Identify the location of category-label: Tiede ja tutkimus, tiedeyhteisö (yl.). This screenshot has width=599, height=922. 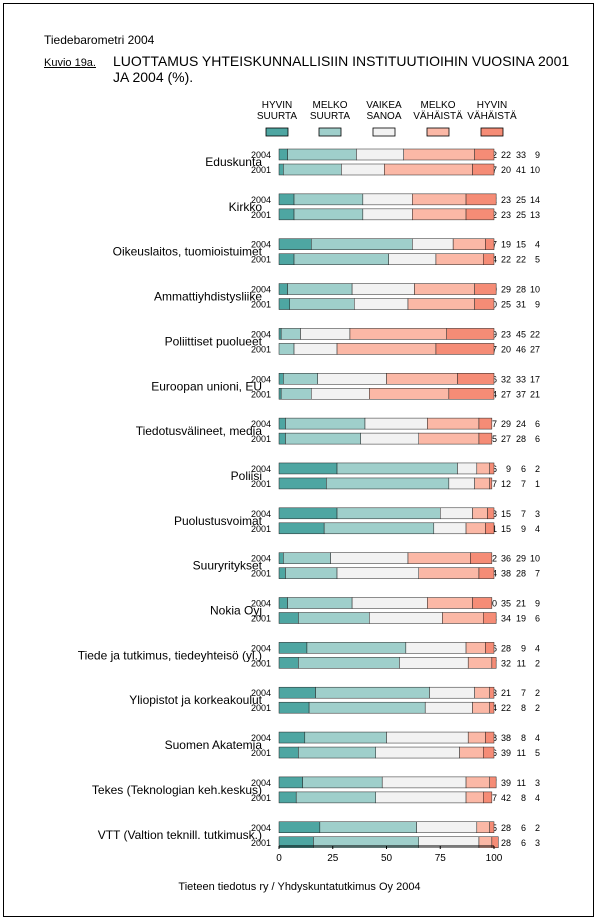
(170, 655).